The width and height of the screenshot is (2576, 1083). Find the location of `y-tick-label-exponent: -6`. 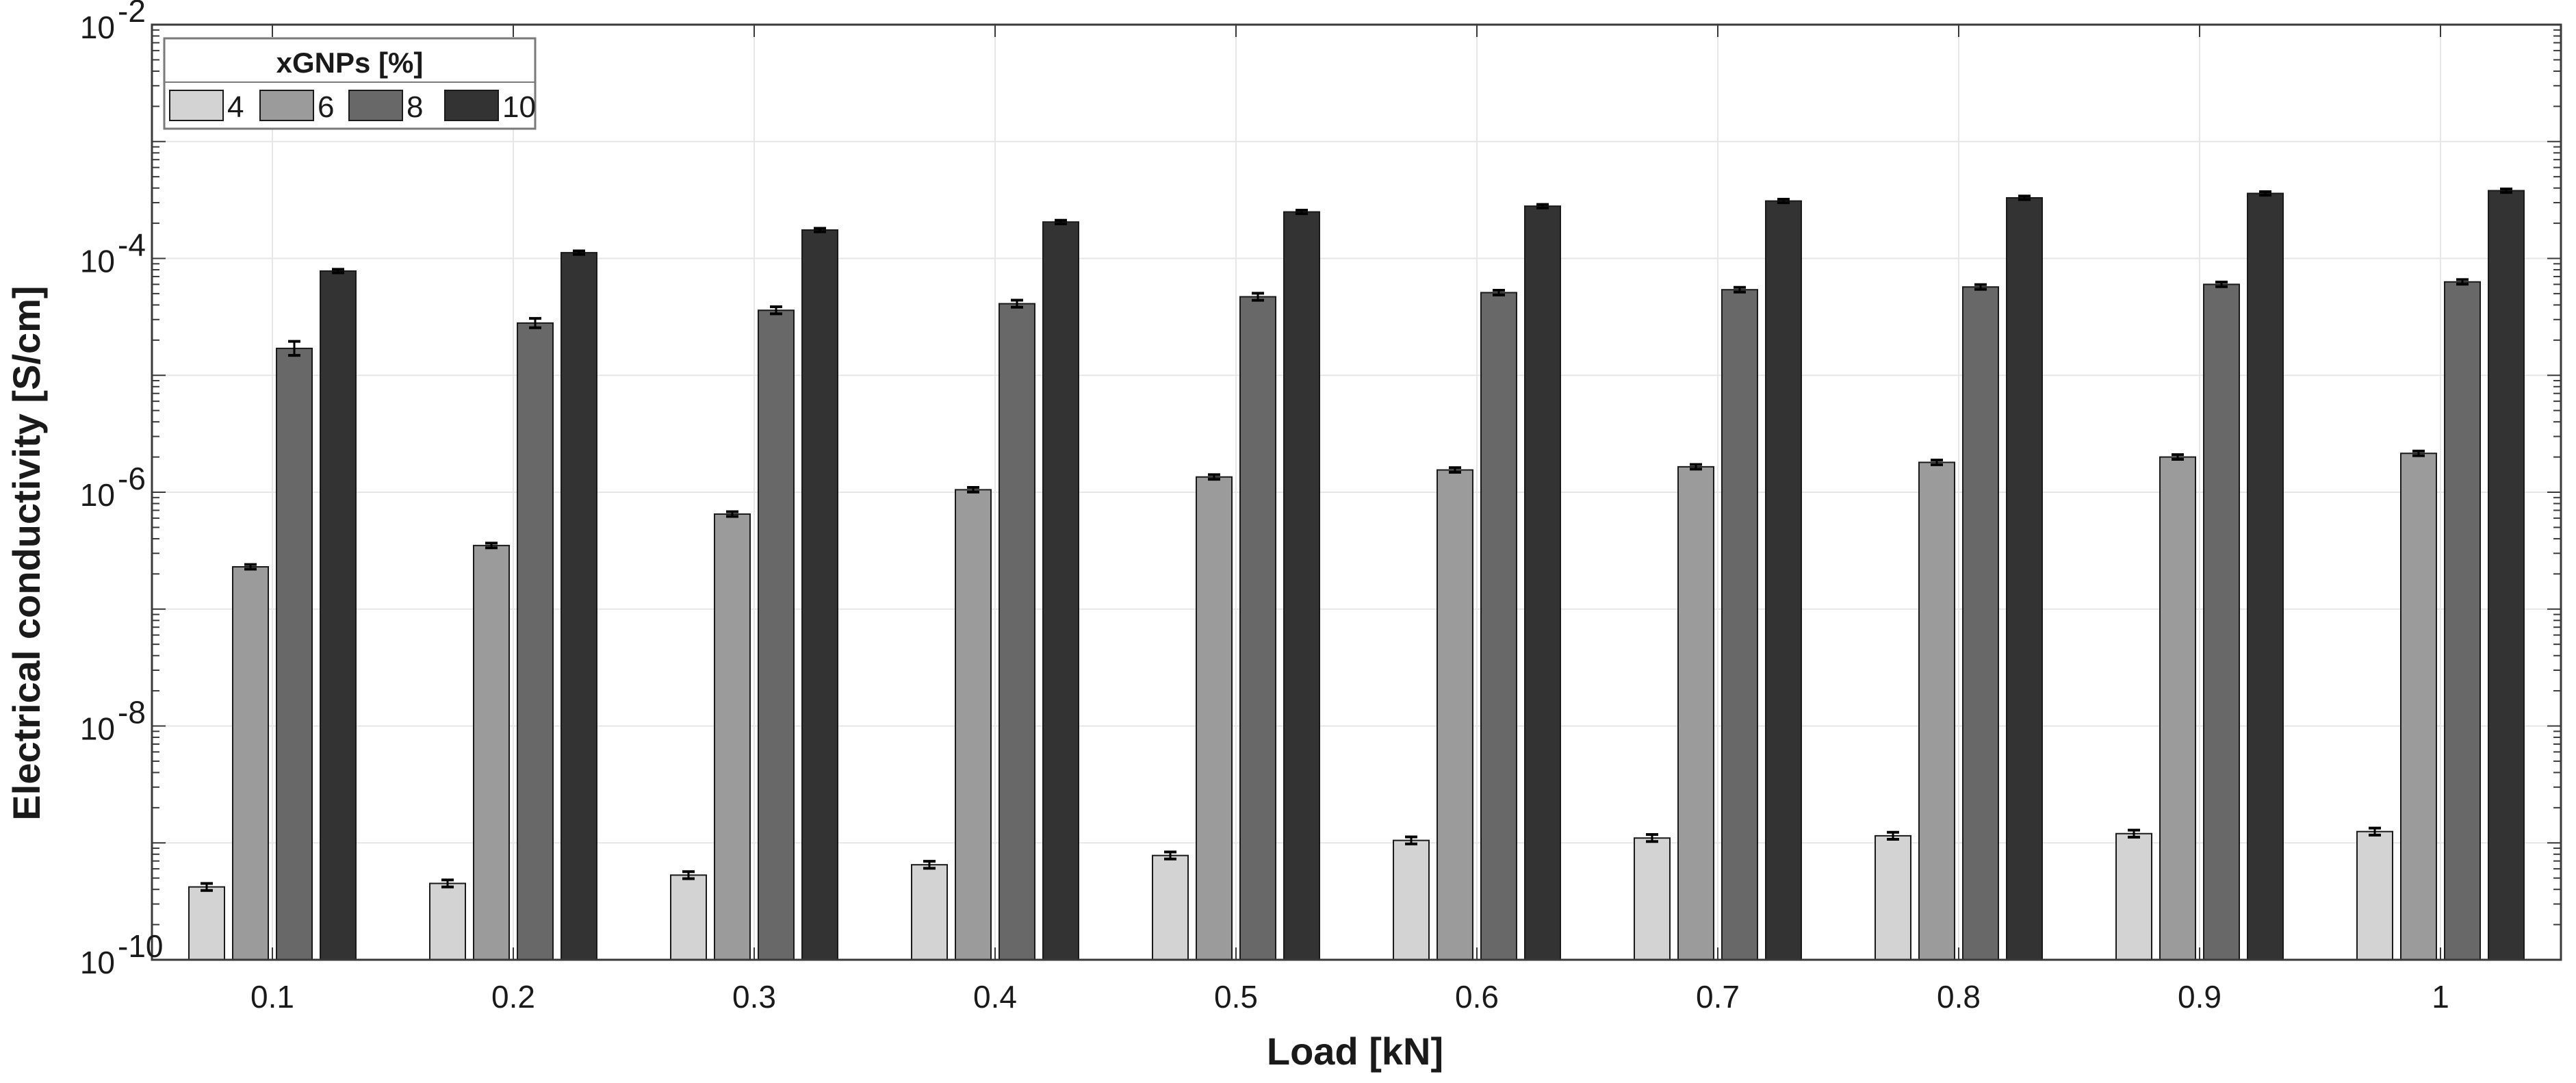

y-tick-label-exponent: -6 is located at coordinates (132, 478).